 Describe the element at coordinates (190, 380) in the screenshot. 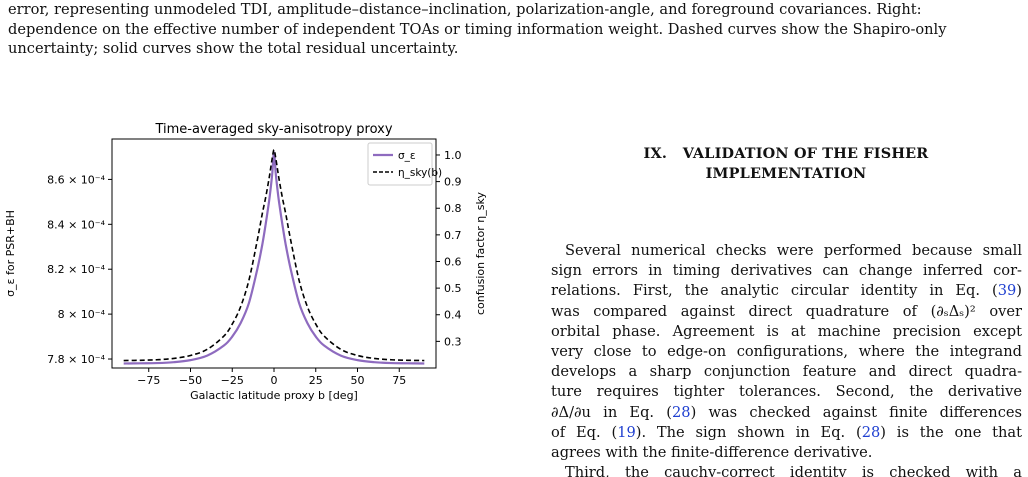

I see `x-tick-label: −50` at that location.